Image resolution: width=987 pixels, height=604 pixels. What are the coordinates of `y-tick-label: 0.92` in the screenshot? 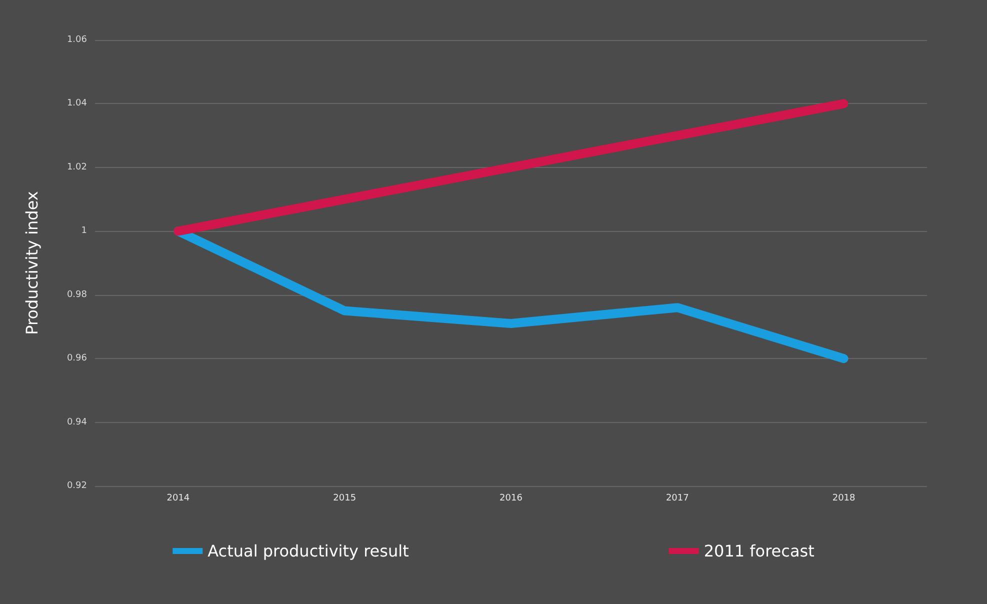 It's located at (76, 486).